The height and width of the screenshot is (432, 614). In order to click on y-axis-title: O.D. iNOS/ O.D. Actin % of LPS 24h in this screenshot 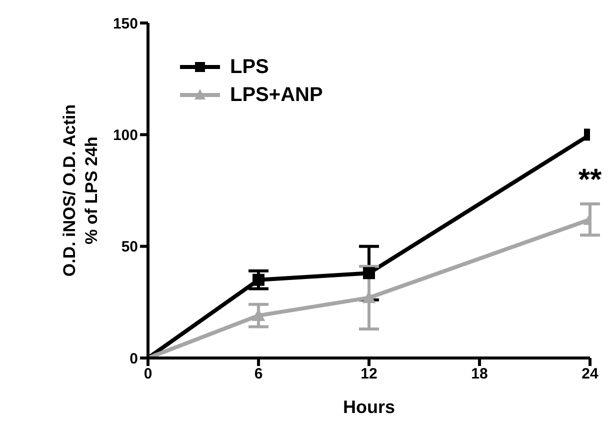, I will do `click(80, 190)`.